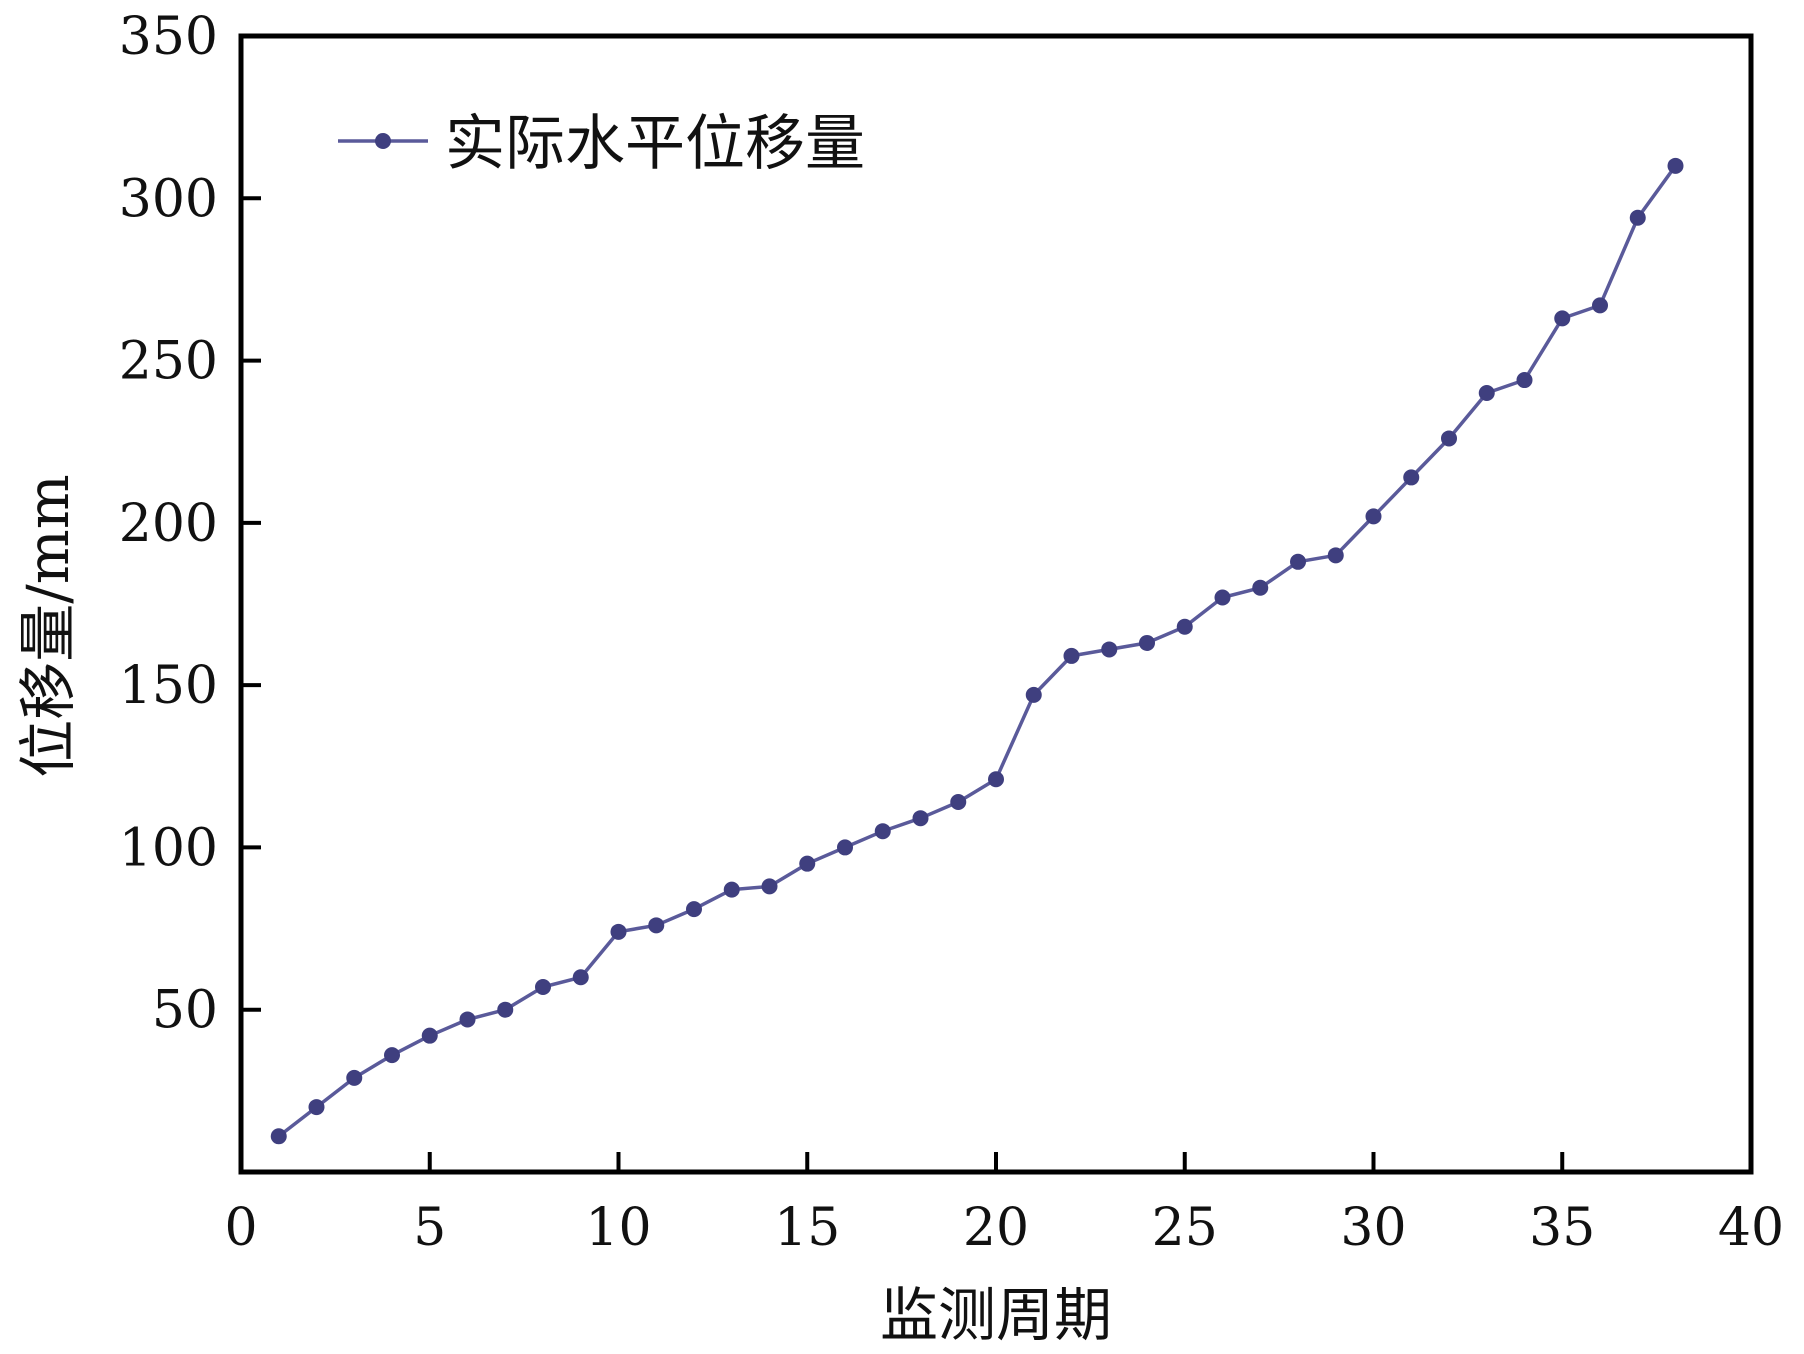  Describe the element at coordinates (185, 1011) in the screenshot. I see `y-tick-label: 50` at that location.